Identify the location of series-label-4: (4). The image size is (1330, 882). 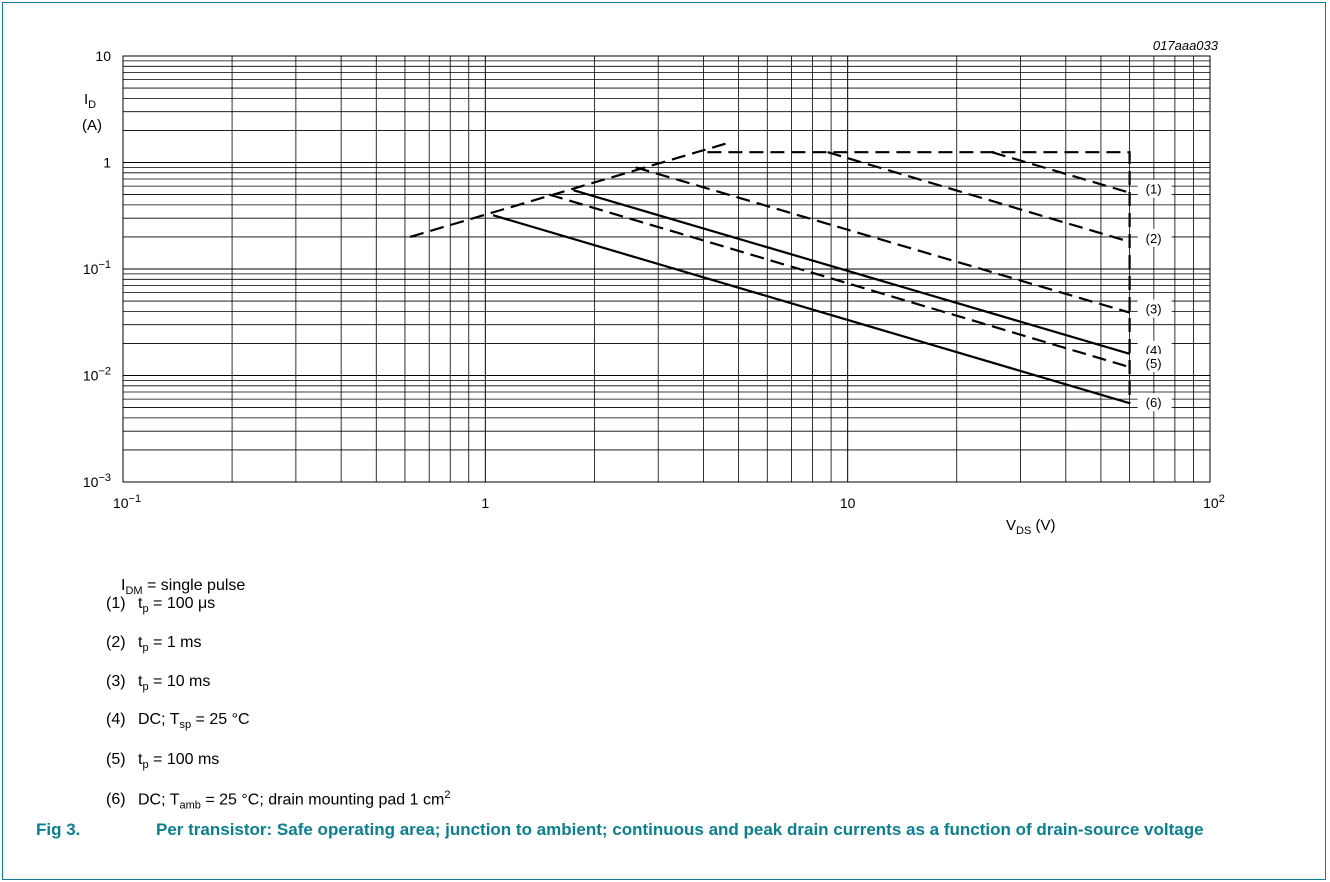
(1154, 350).